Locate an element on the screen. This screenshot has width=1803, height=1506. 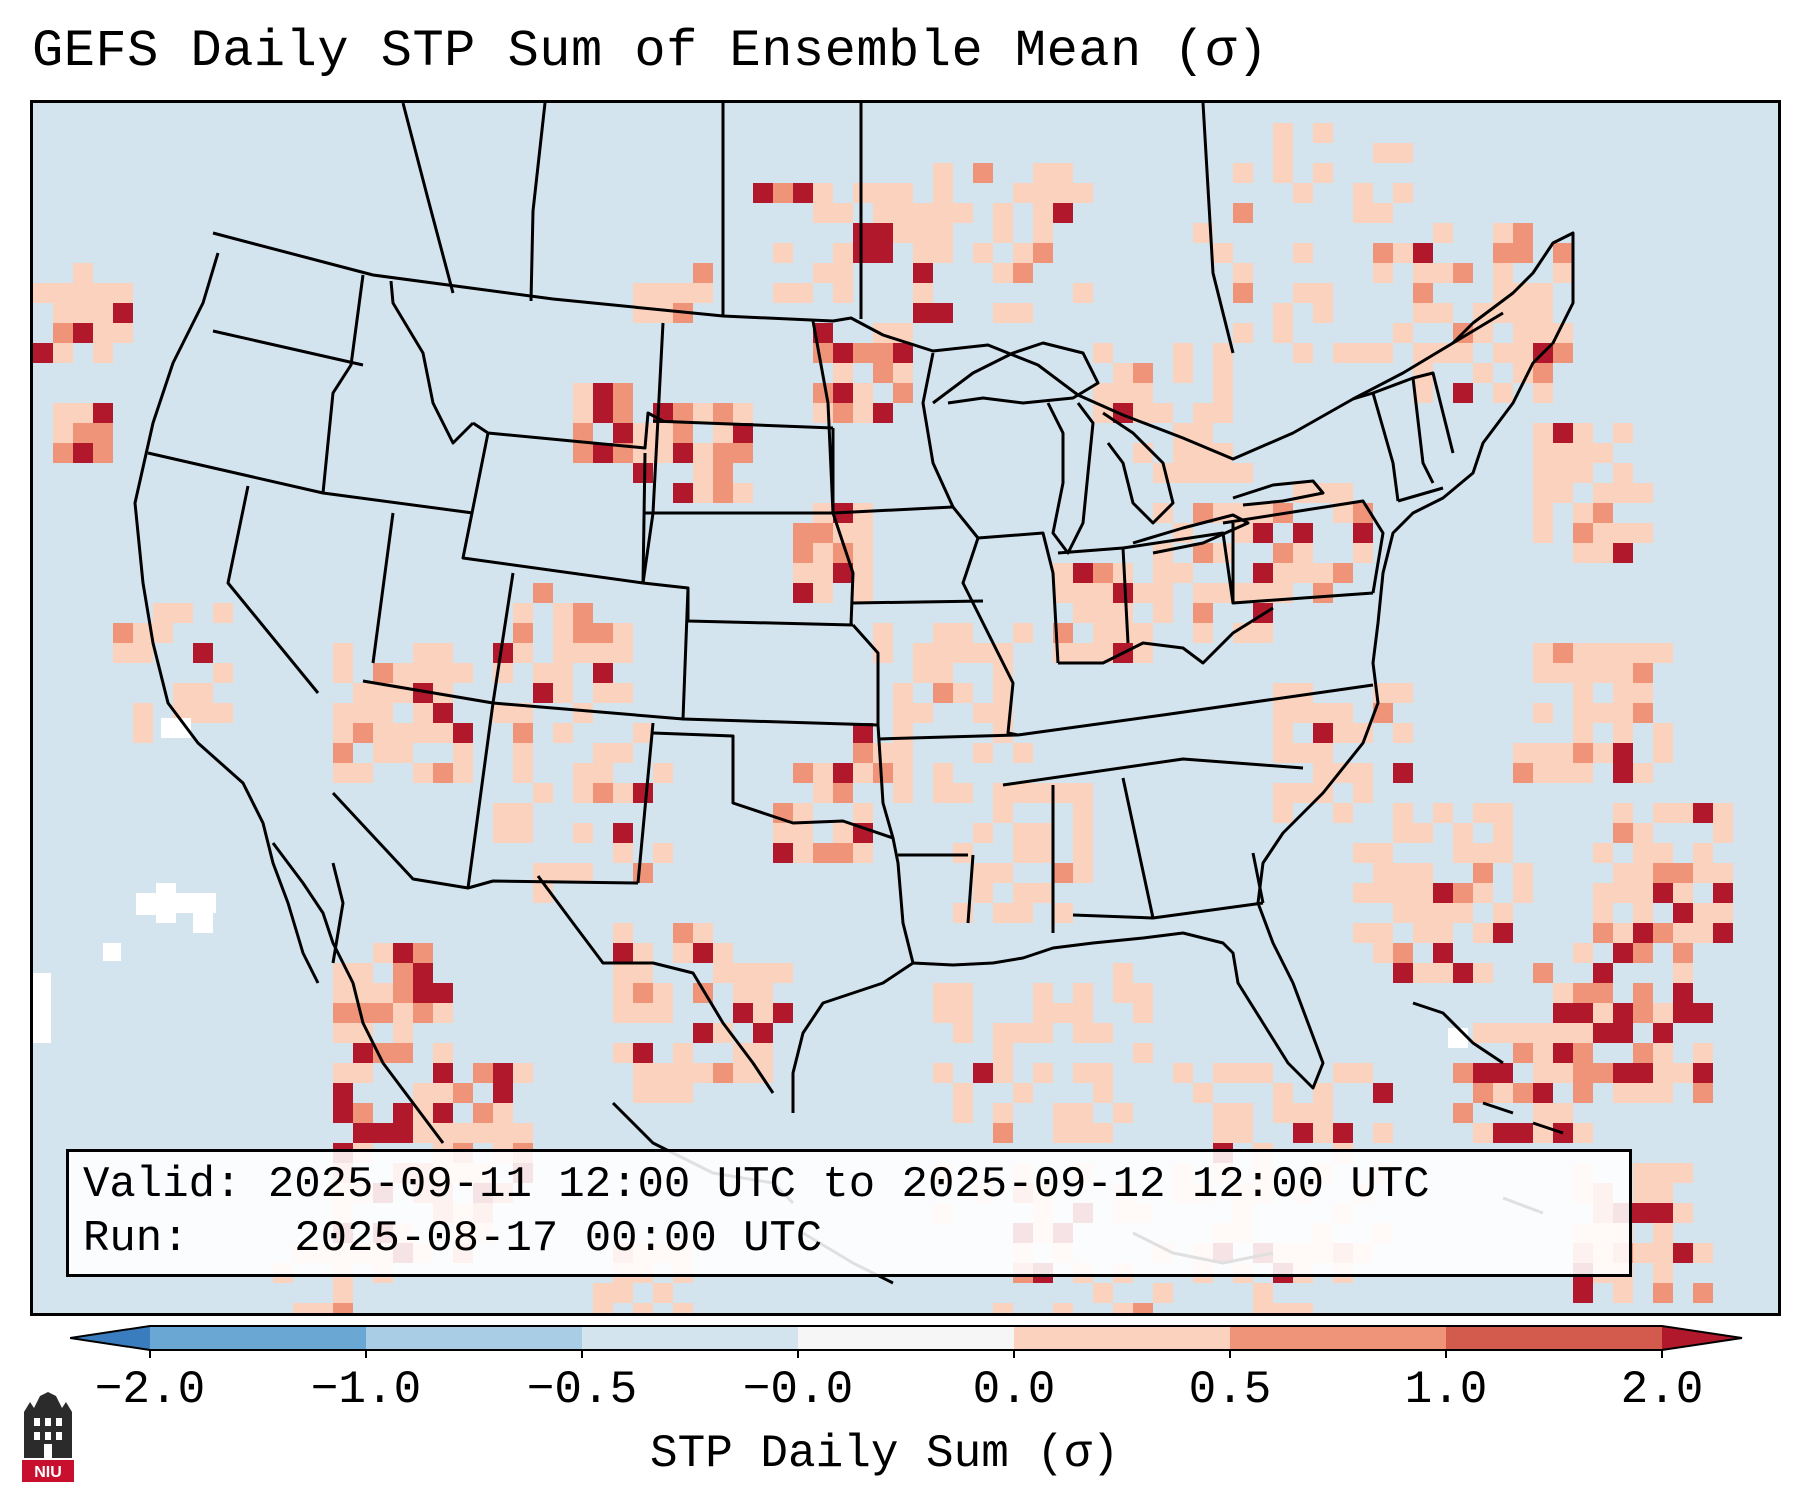
colorbar-bin is located at coordinates (1122, 1338).